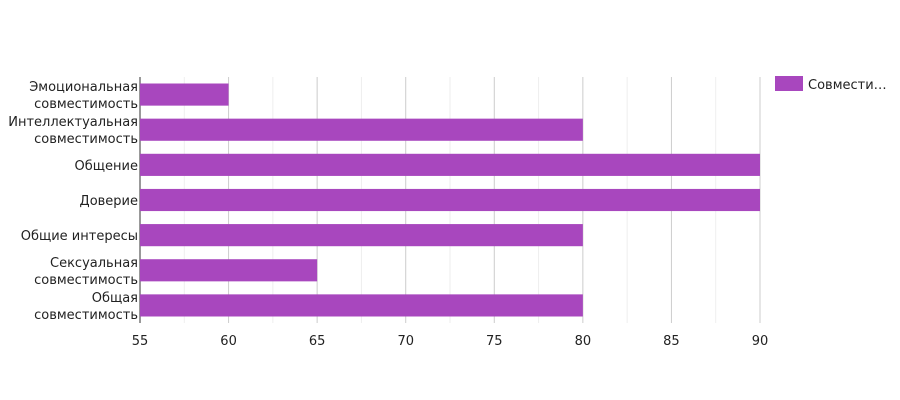 This screenshot has height=400, width=900. Describe the element at coordinates (405, 341) in the screenshot. I see `x-tick-label: 70` at that location.